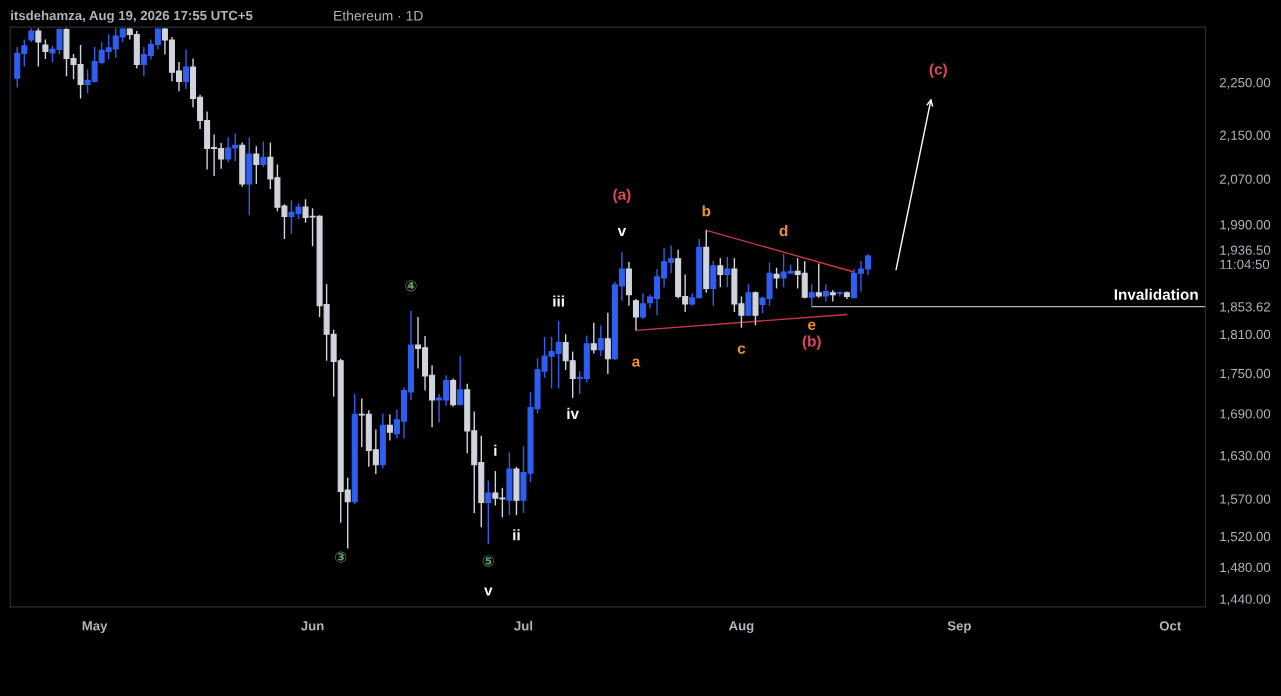 The width and height of the screenshot is (1281, 696). What do you see at coordinates (811, 342) in the screenshot?
I see `annotation: (b)` at bounding box center [811, 342].